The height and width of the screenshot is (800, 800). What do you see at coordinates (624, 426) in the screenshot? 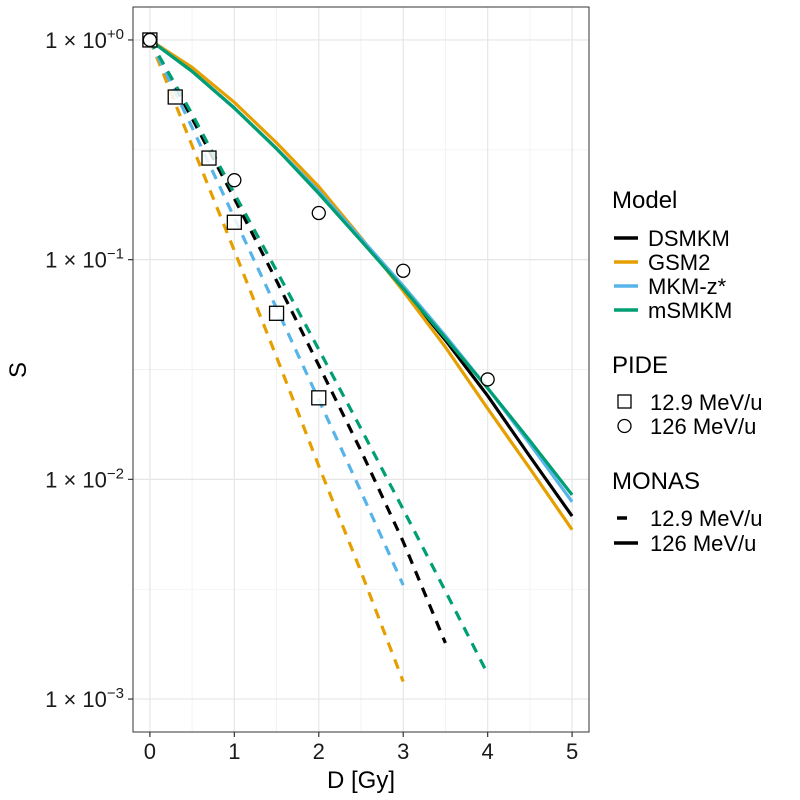
I see `legend-key-circle` at bounding box center [624, 426].